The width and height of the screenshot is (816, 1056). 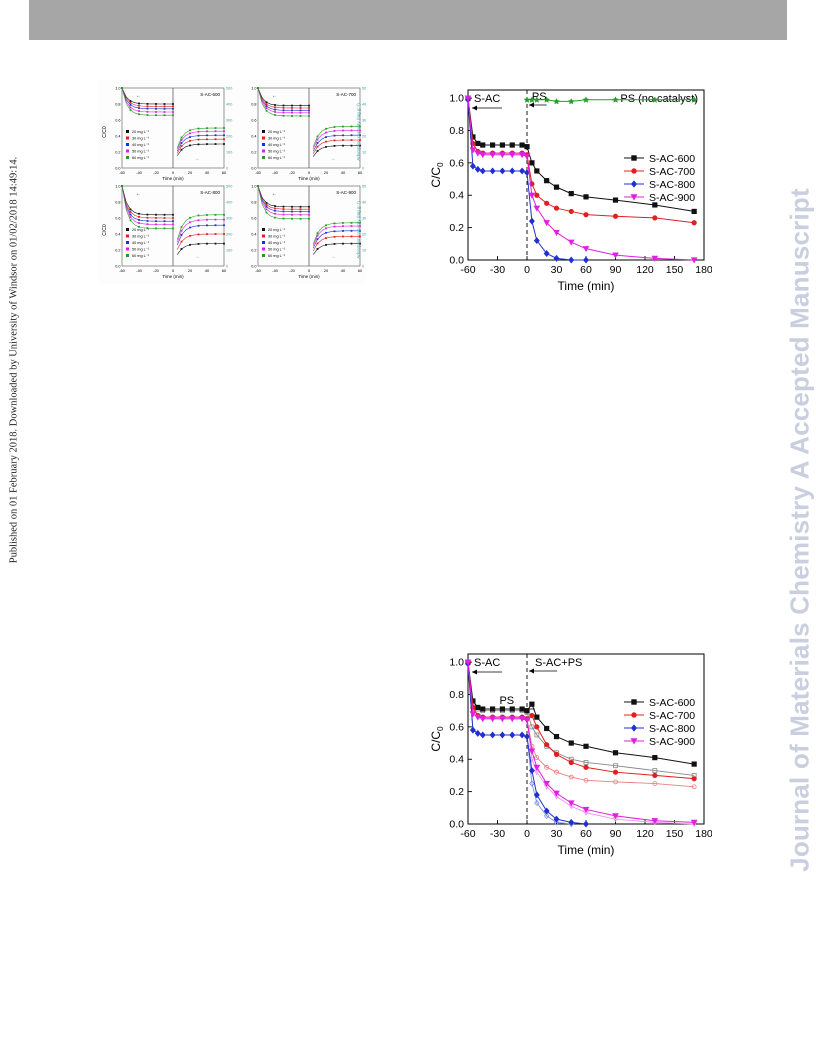 What do you see at coordinates (275, 270) in the screenshot?
I see `mini-x-tick-label: -40` at bounding box center [275, 270].